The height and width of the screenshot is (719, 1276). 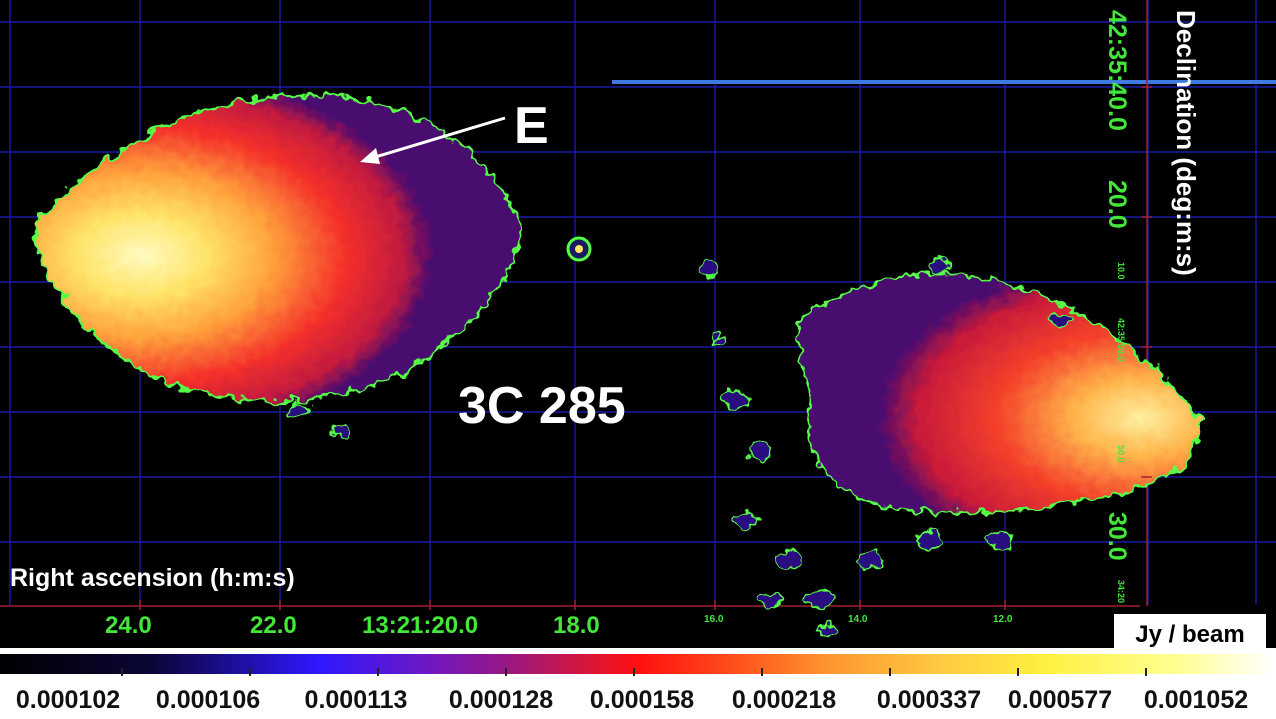 I want to click on dec-tick-label-small: 42:35:00.0, so click(x=1121, y=340).